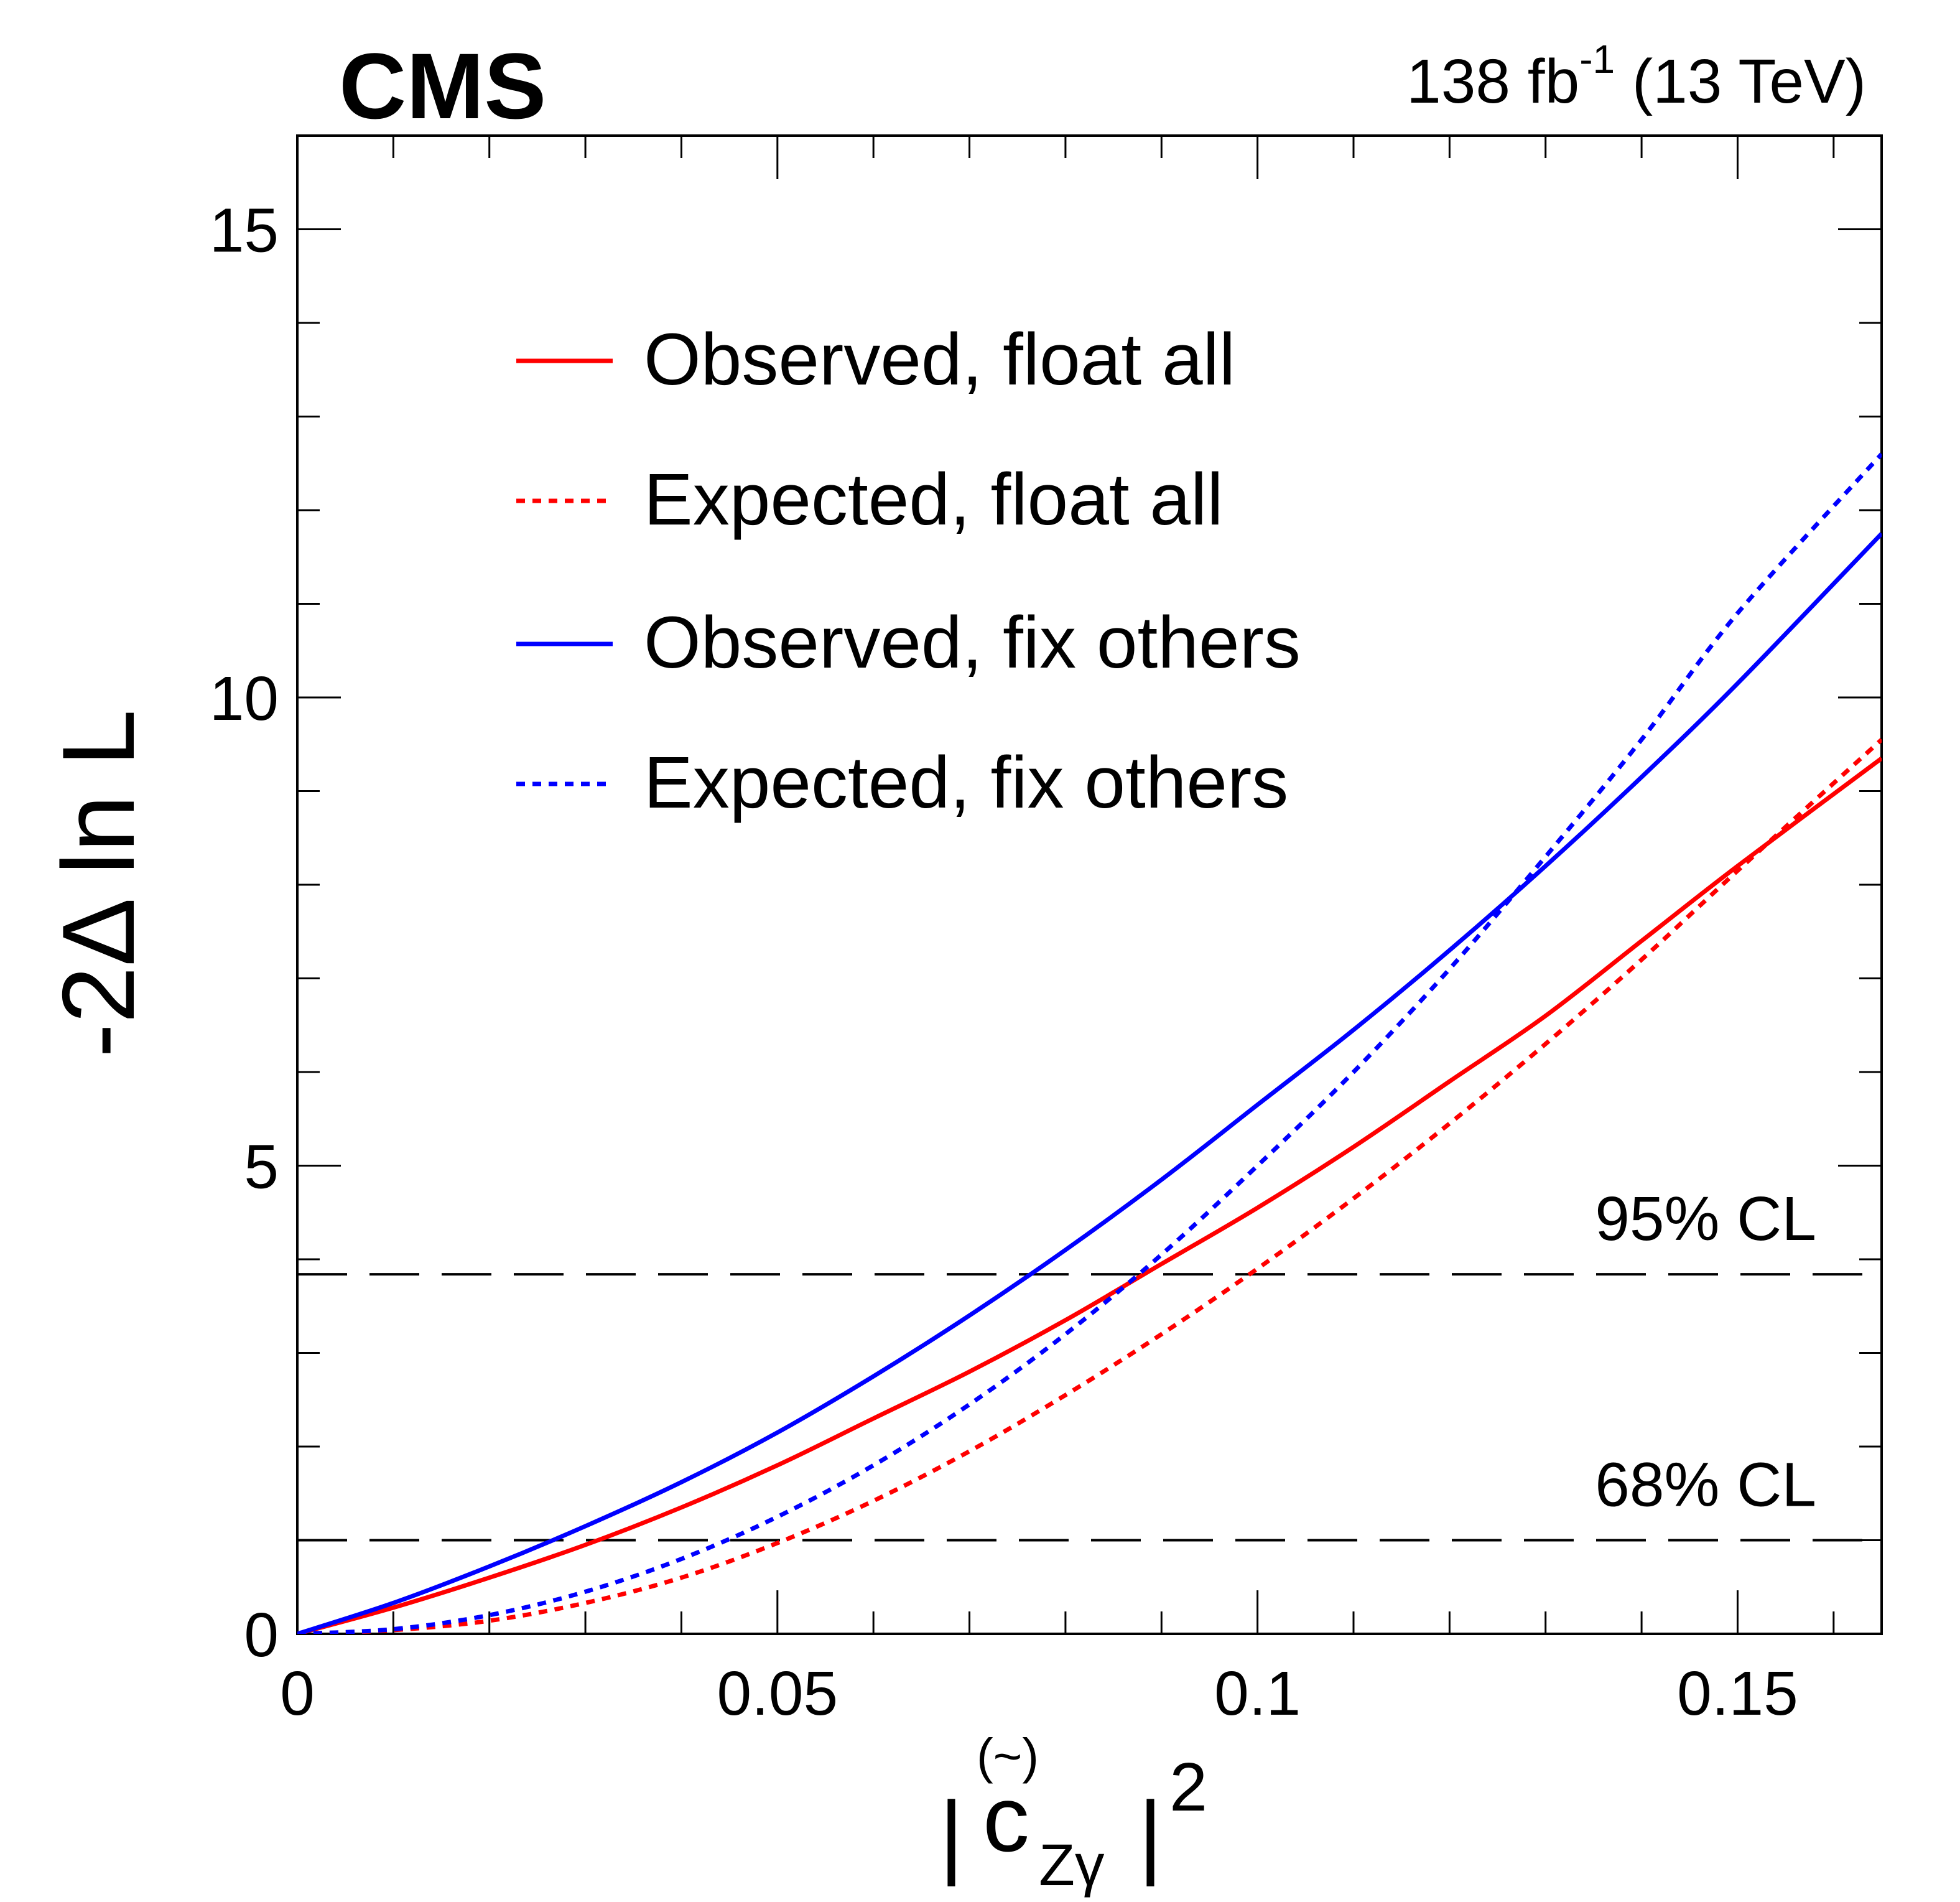 This screenshot has height=1902, width=1960. I want to click on legend-label-observed-float-all: Observed, float all, so click(939, 360).